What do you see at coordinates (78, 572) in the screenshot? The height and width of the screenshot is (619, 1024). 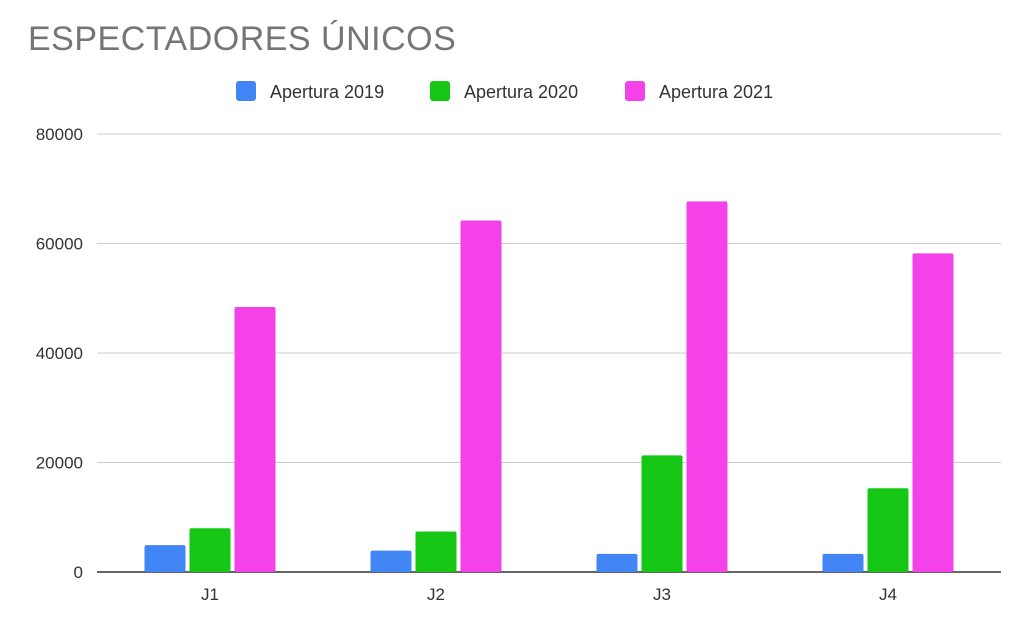 I see `y-tick-label: 0` at bounding box center [78, 572].